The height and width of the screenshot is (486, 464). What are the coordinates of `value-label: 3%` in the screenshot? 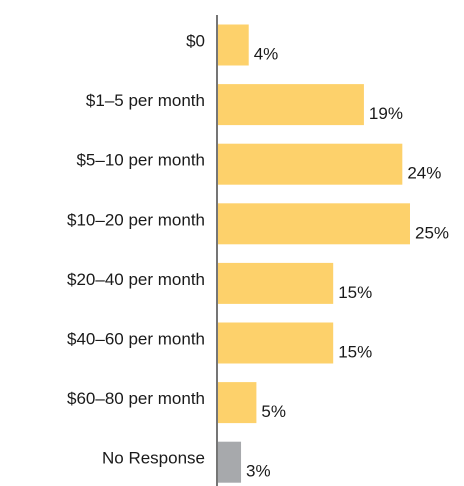 It's located at (258, 471).